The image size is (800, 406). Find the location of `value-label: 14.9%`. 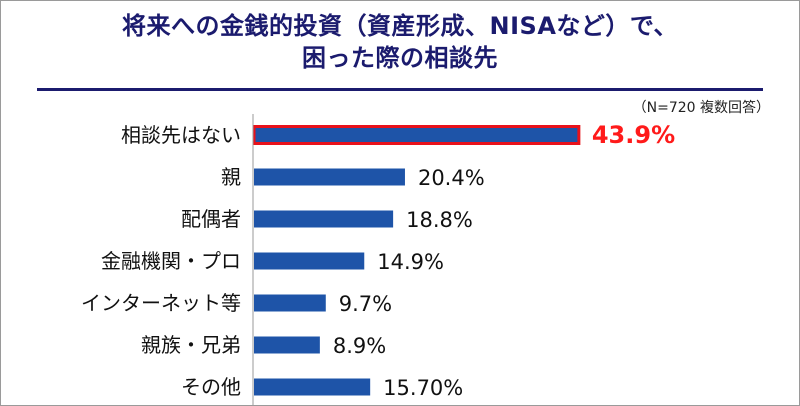

value-label: 14.9% is located at coordinates (410, 262).